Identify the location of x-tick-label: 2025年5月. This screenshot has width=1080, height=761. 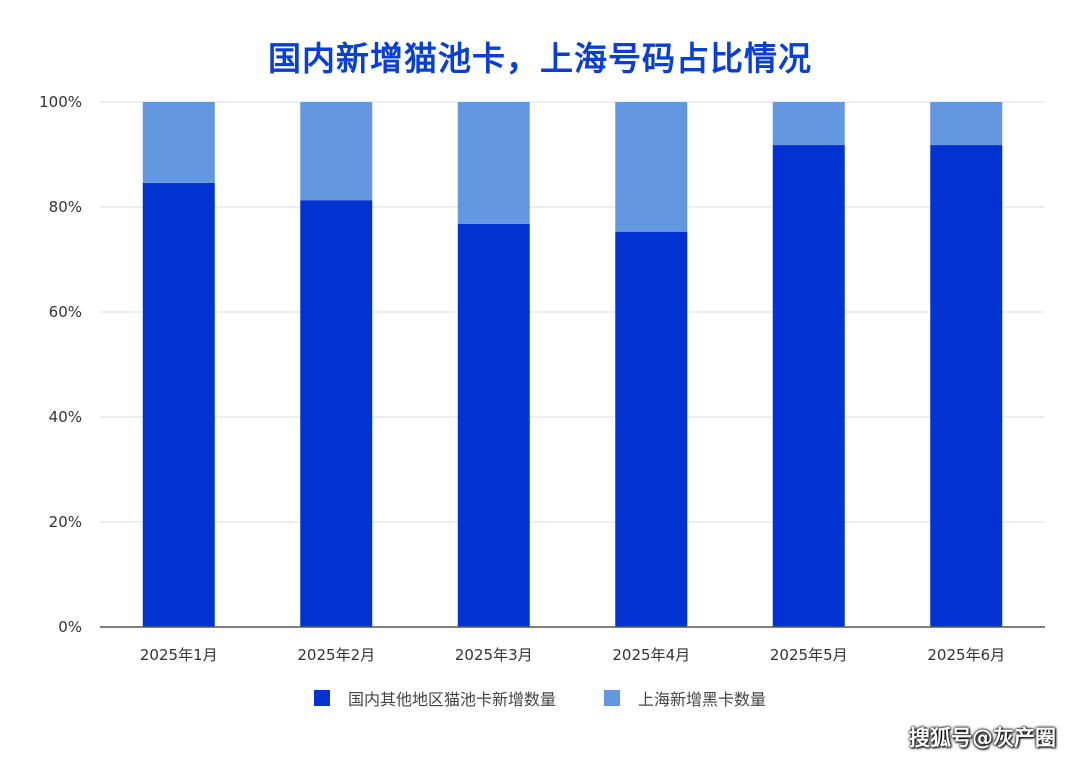
(809, 655).